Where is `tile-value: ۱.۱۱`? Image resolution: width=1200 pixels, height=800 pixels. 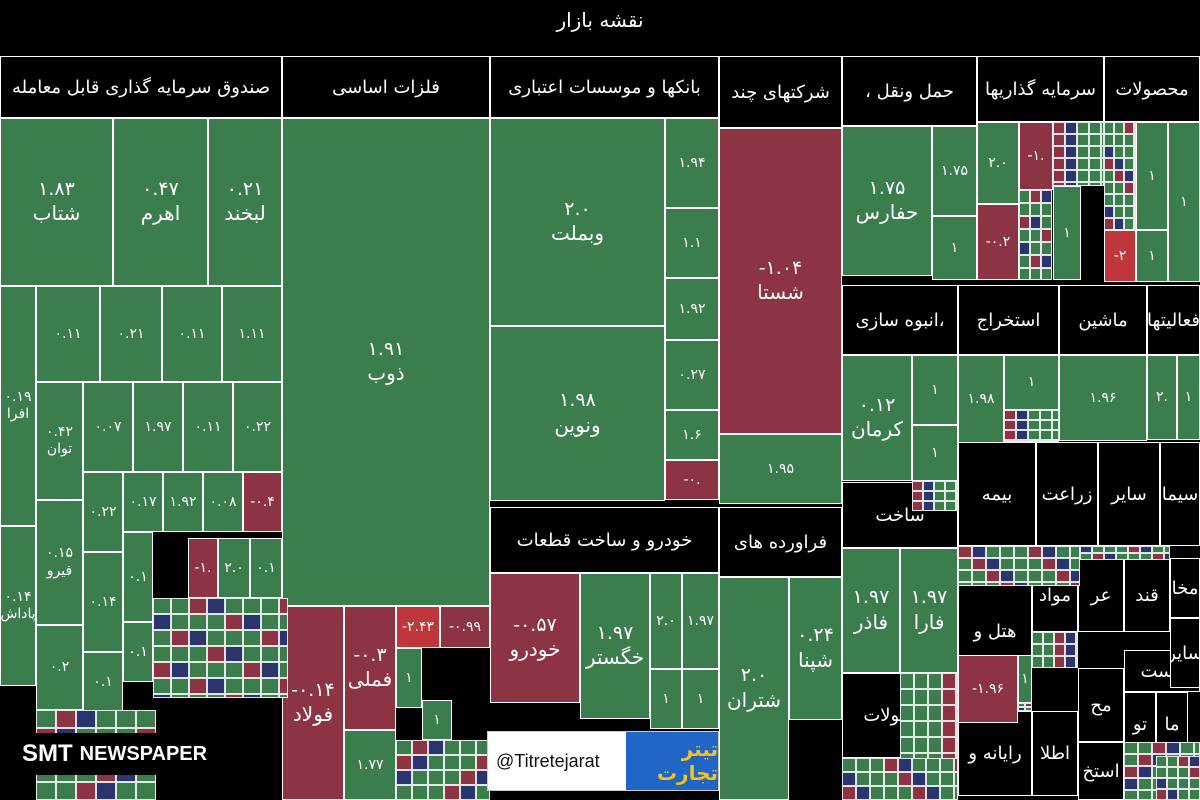 tile-value: ۱.۱۱ is located at coordinates (252, 333).